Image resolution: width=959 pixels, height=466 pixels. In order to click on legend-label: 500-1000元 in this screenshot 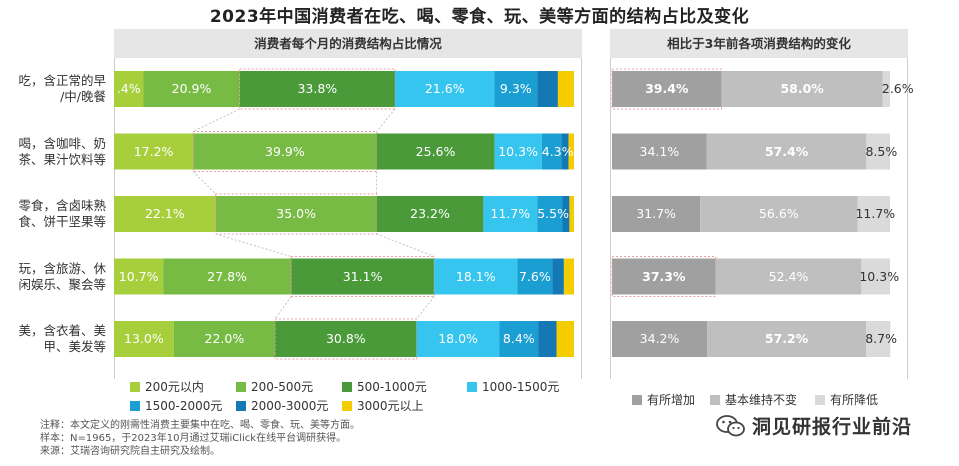, I will do `click(392, 387)`.